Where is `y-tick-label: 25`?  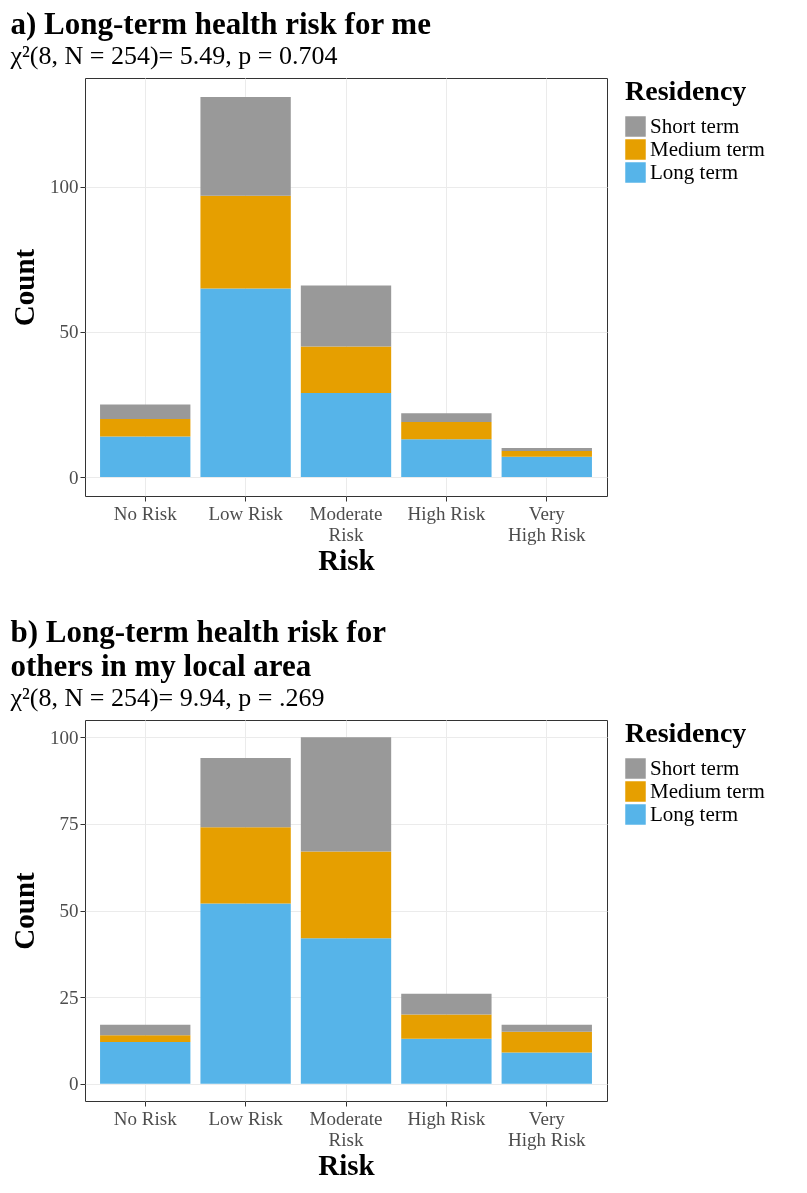 y-tick-label: 25 is located at coordinates (69, 997).